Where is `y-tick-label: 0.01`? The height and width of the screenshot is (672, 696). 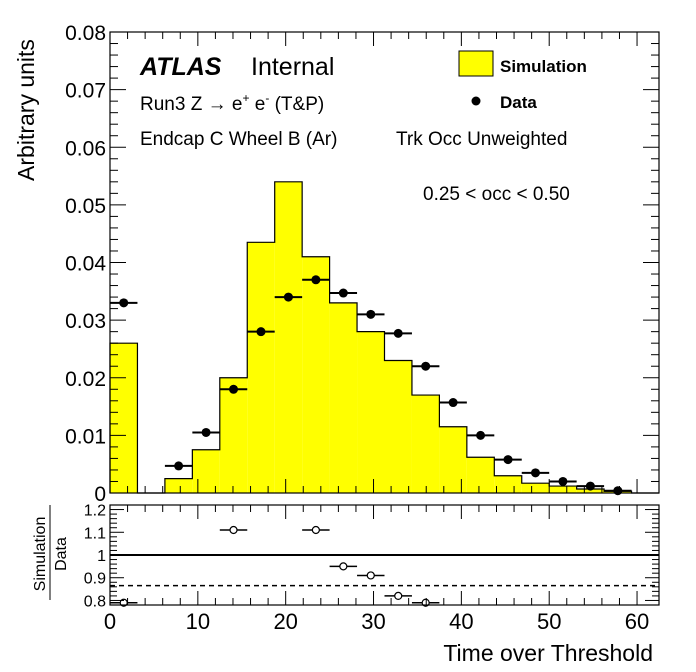 y-tick-label: 0.01 is located at coordinates (85, 436).